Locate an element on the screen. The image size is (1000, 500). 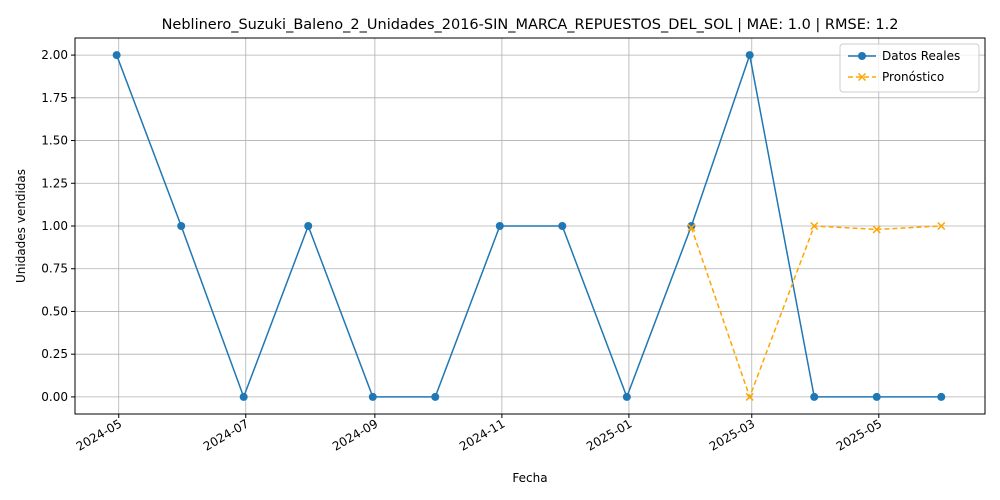
legend-label-pronostico: Pronóstico is located at coordinates (913, 77).